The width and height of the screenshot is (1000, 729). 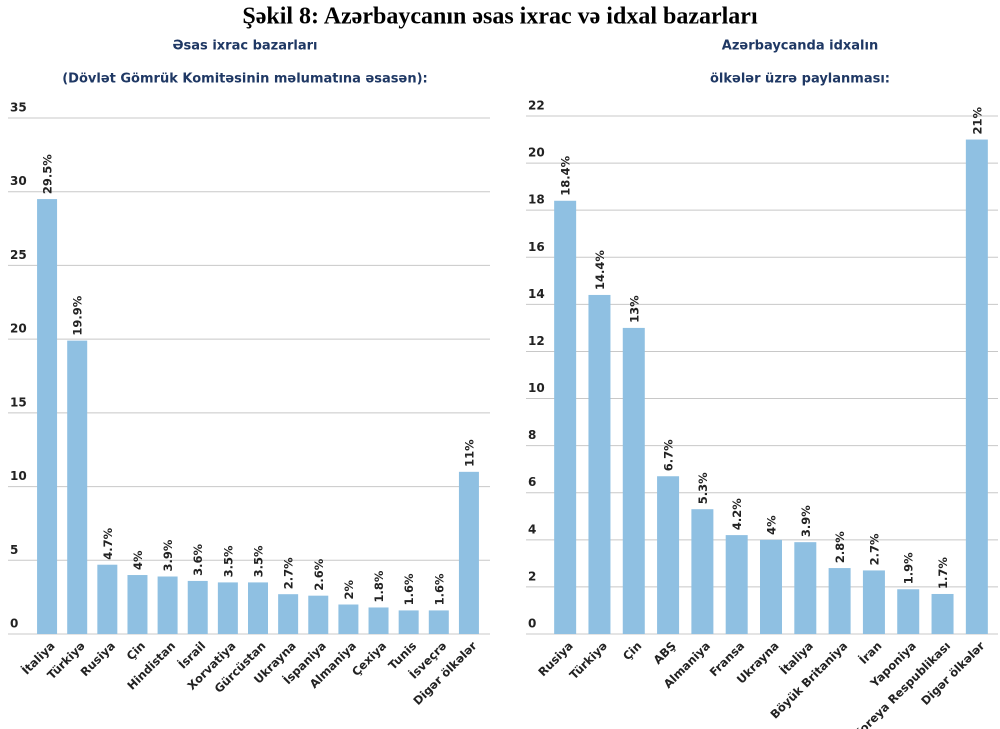 What do you see at coordinates (536, 294) in the screenshot?
I see `y-tick-label: 14` at bounding box center [536, 294].